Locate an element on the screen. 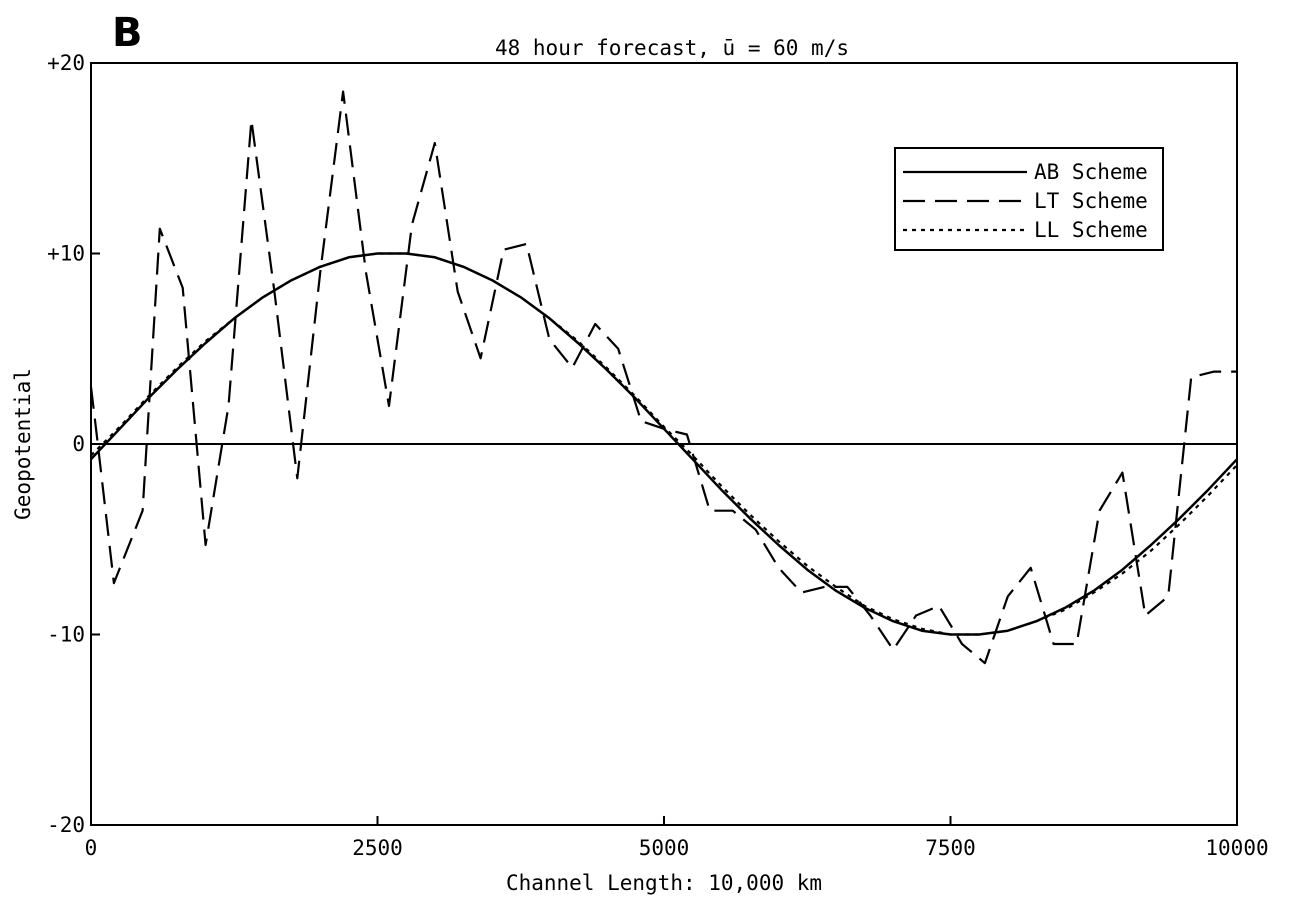 This screenshot has height=899, width=1291. y-tick-label: +10 is located at coordinates (66, 254).